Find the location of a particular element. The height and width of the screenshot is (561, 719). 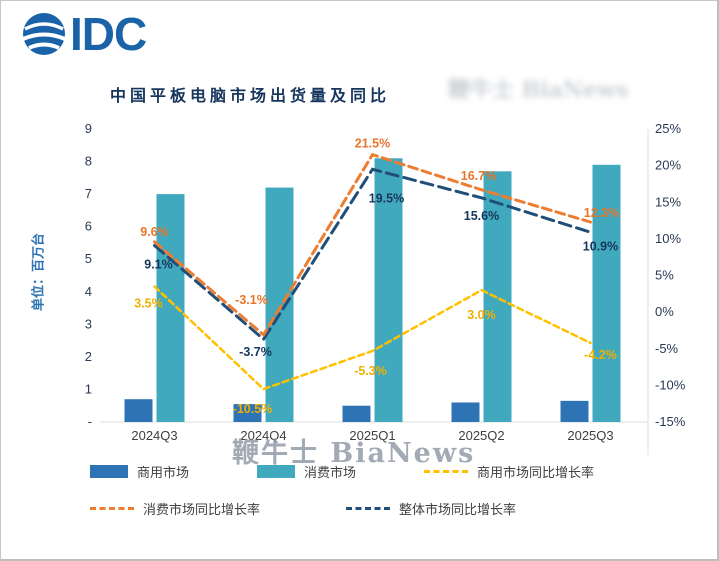

data-label: -10.5% is located at coordinates (253, 409).